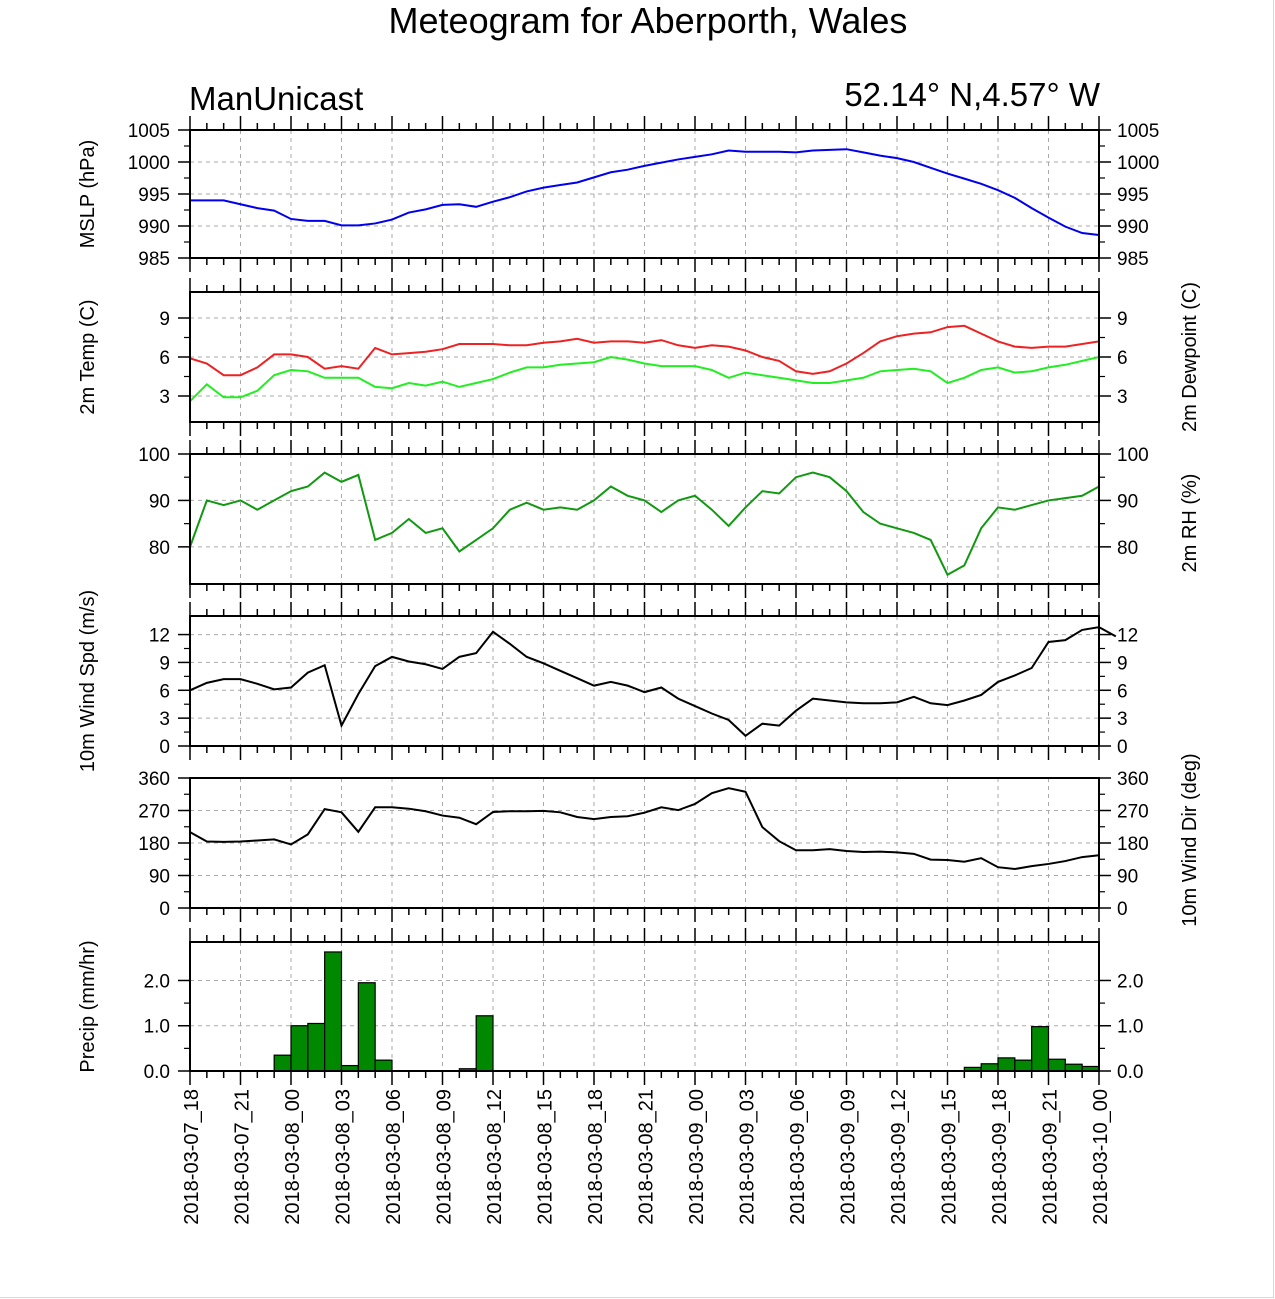  Describe the element at coordinates (157, 1027) in the screenshot. I see `y-tick-label: 1.0` at that location.